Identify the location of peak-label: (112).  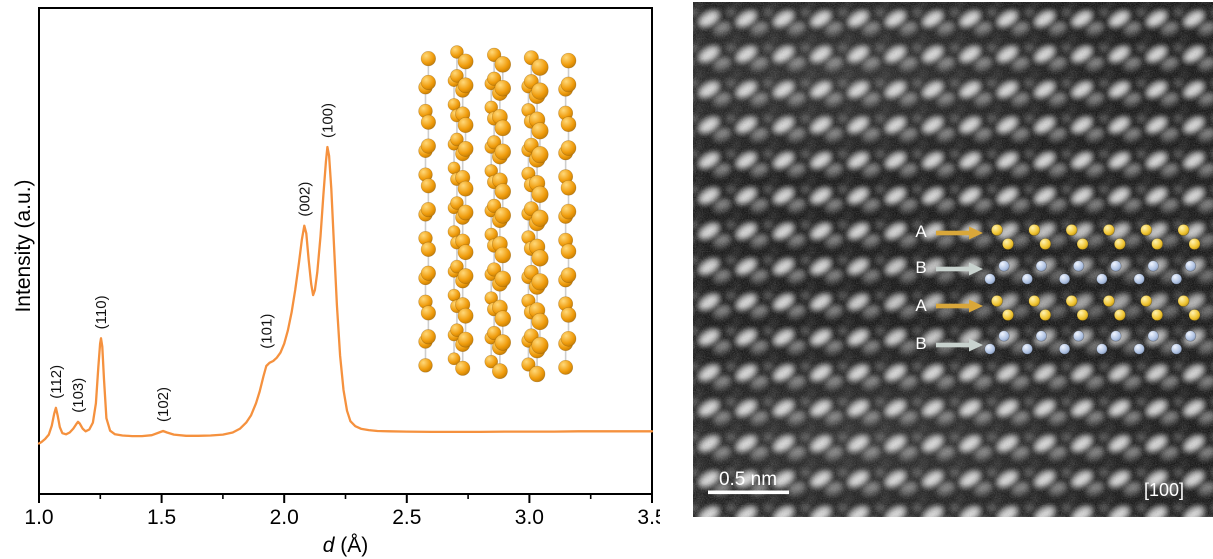
(56, 382).